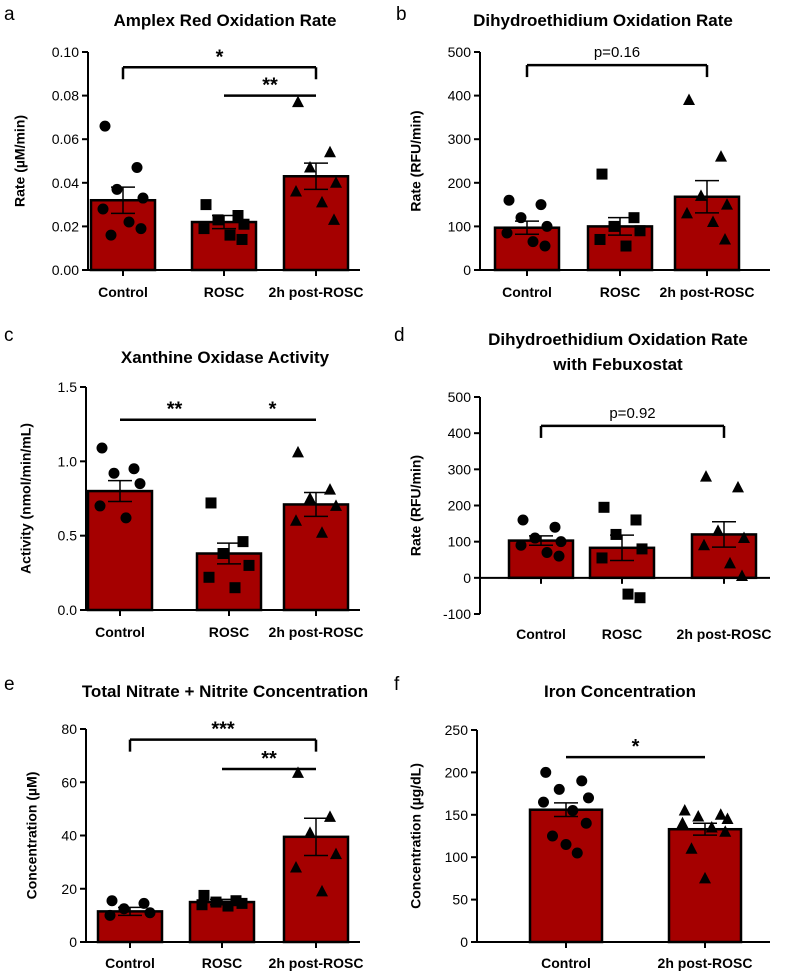  Describe the element at coordinates (460, 226) in the screenshot. I see `y-tick-label: 100` at that location.